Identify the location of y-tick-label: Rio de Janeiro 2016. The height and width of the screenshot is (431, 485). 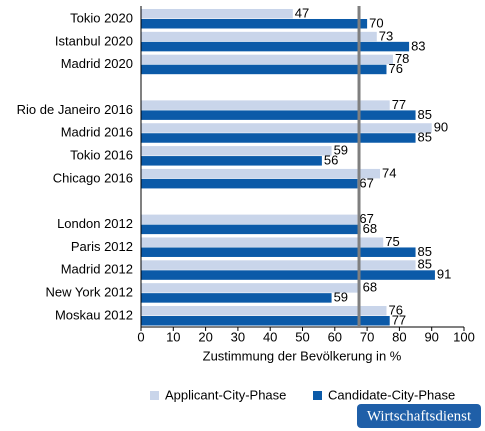
(75, 109).